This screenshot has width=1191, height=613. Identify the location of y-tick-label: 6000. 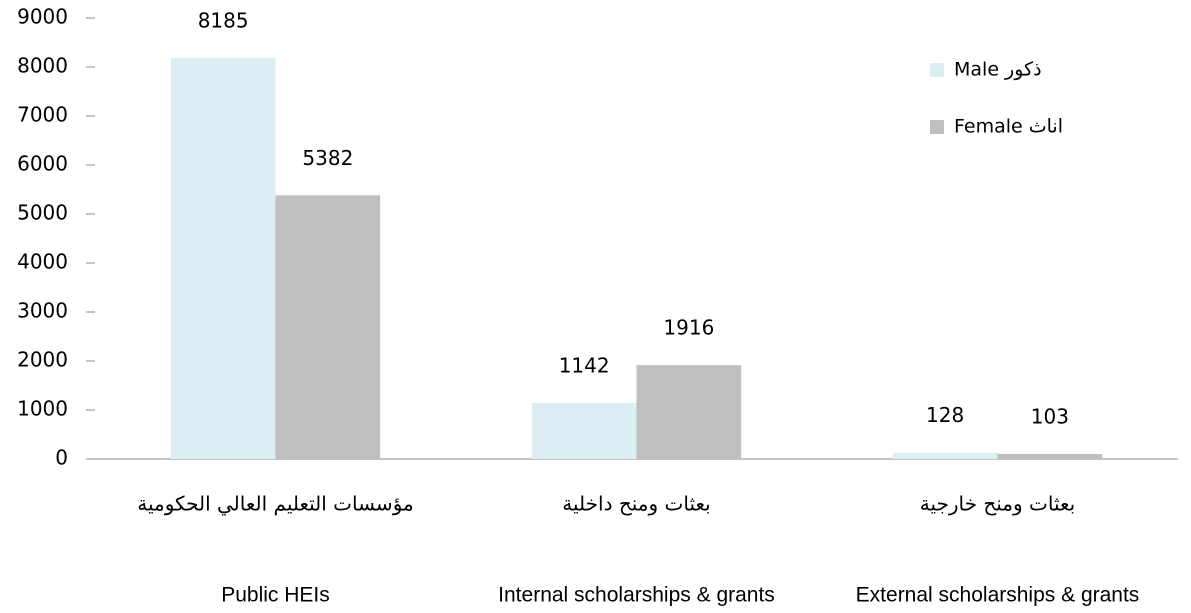
(42, 164).